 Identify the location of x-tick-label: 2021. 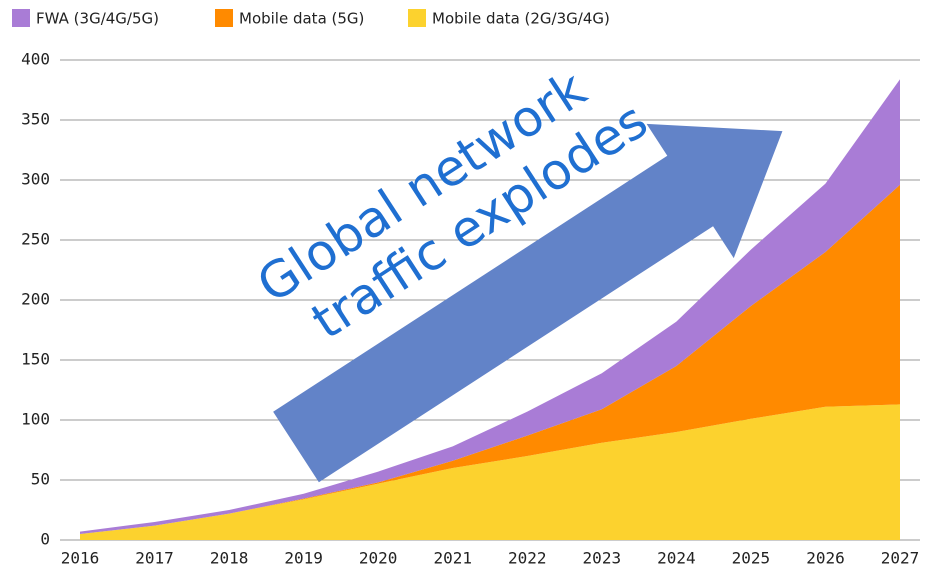
(452, 558).